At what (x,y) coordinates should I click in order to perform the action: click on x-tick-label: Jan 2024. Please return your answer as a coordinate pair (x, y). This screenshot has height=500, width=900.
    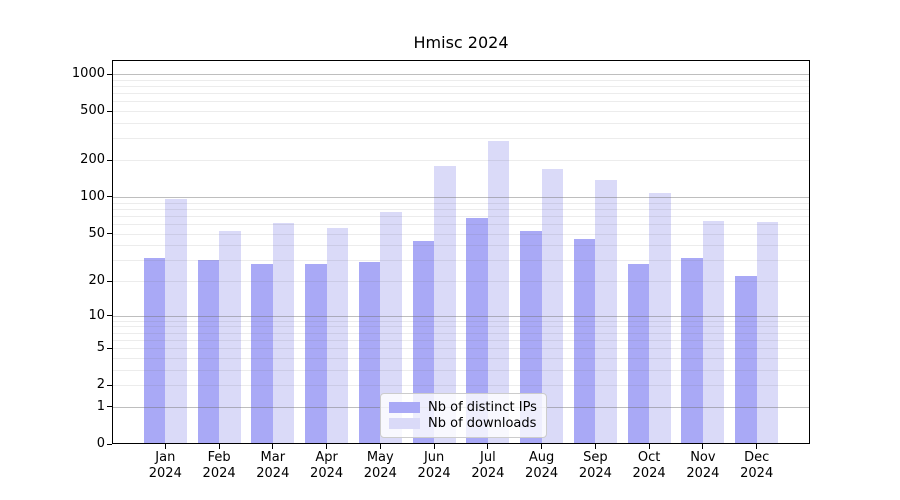
    Looking at the image, I should click on (165, 465).